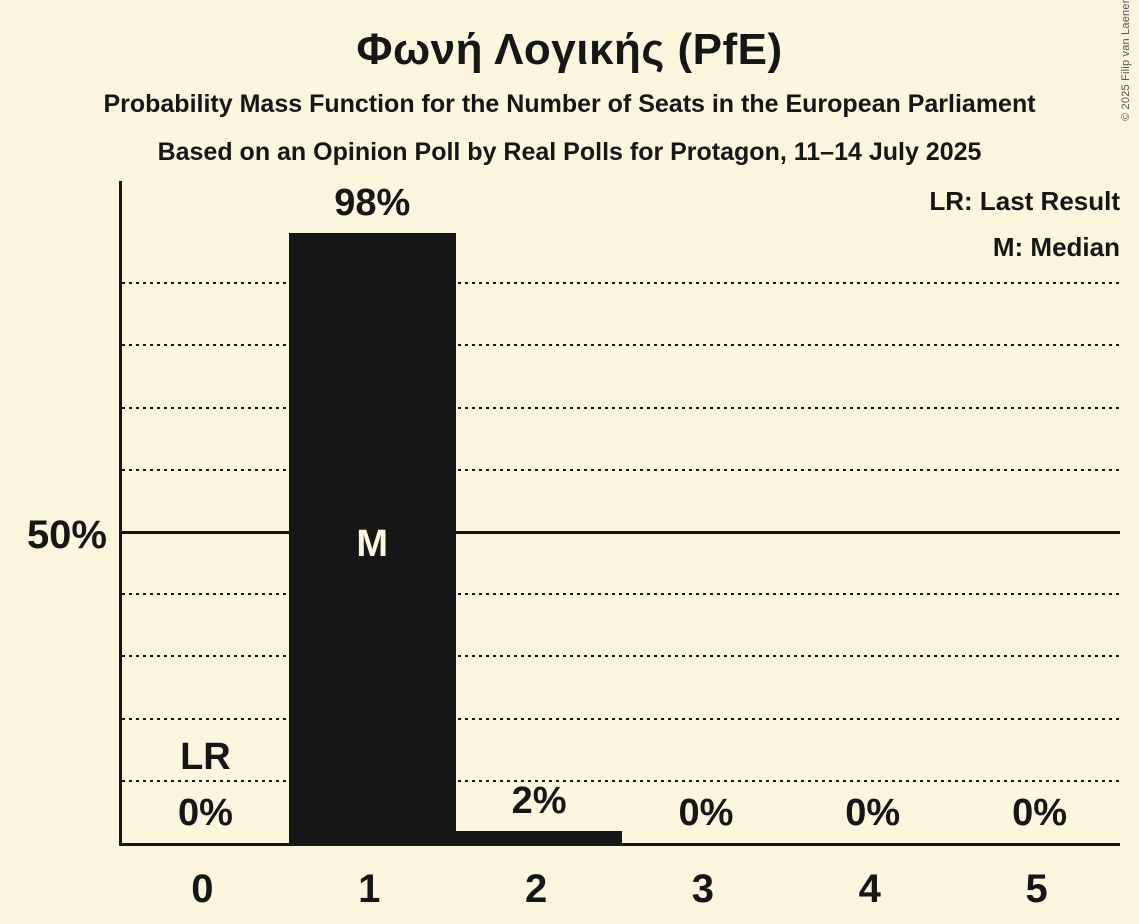  What do you see at coordinates (1024, 230) in the screenshot?
I see `legend: LR: Last Result M: Median` at bounding box center [1024, 230].